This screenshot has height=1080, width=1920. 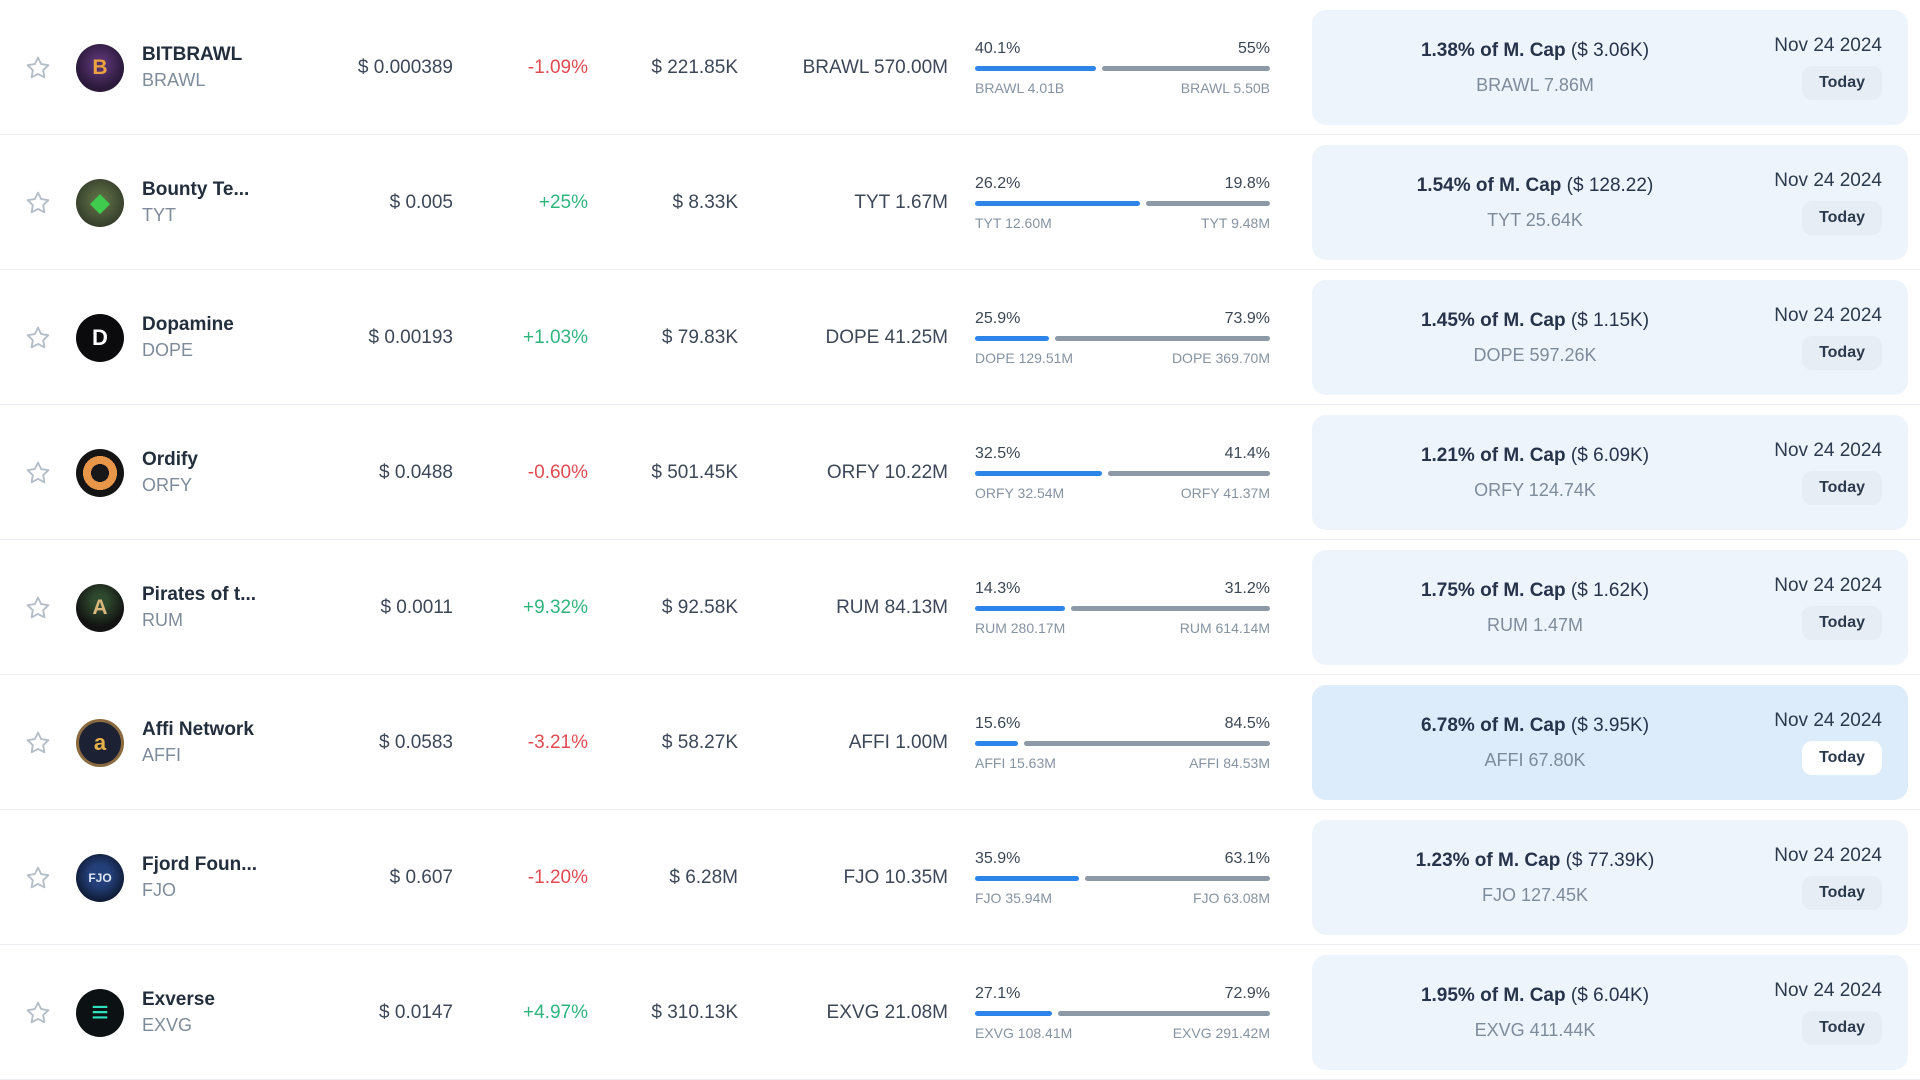 I want to click on price-change: -1.09%, so click(x=557, y=67).